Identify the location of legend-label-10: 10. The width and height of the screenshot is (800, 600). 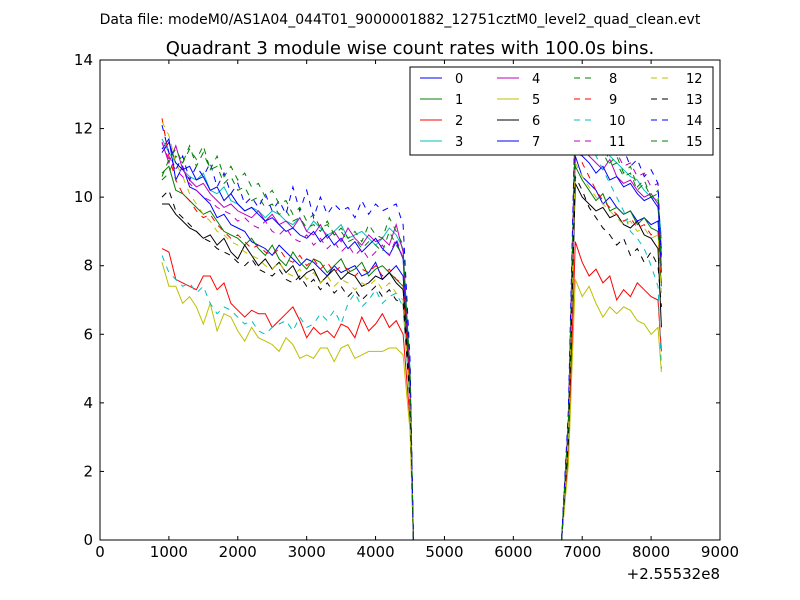
(617, 121).